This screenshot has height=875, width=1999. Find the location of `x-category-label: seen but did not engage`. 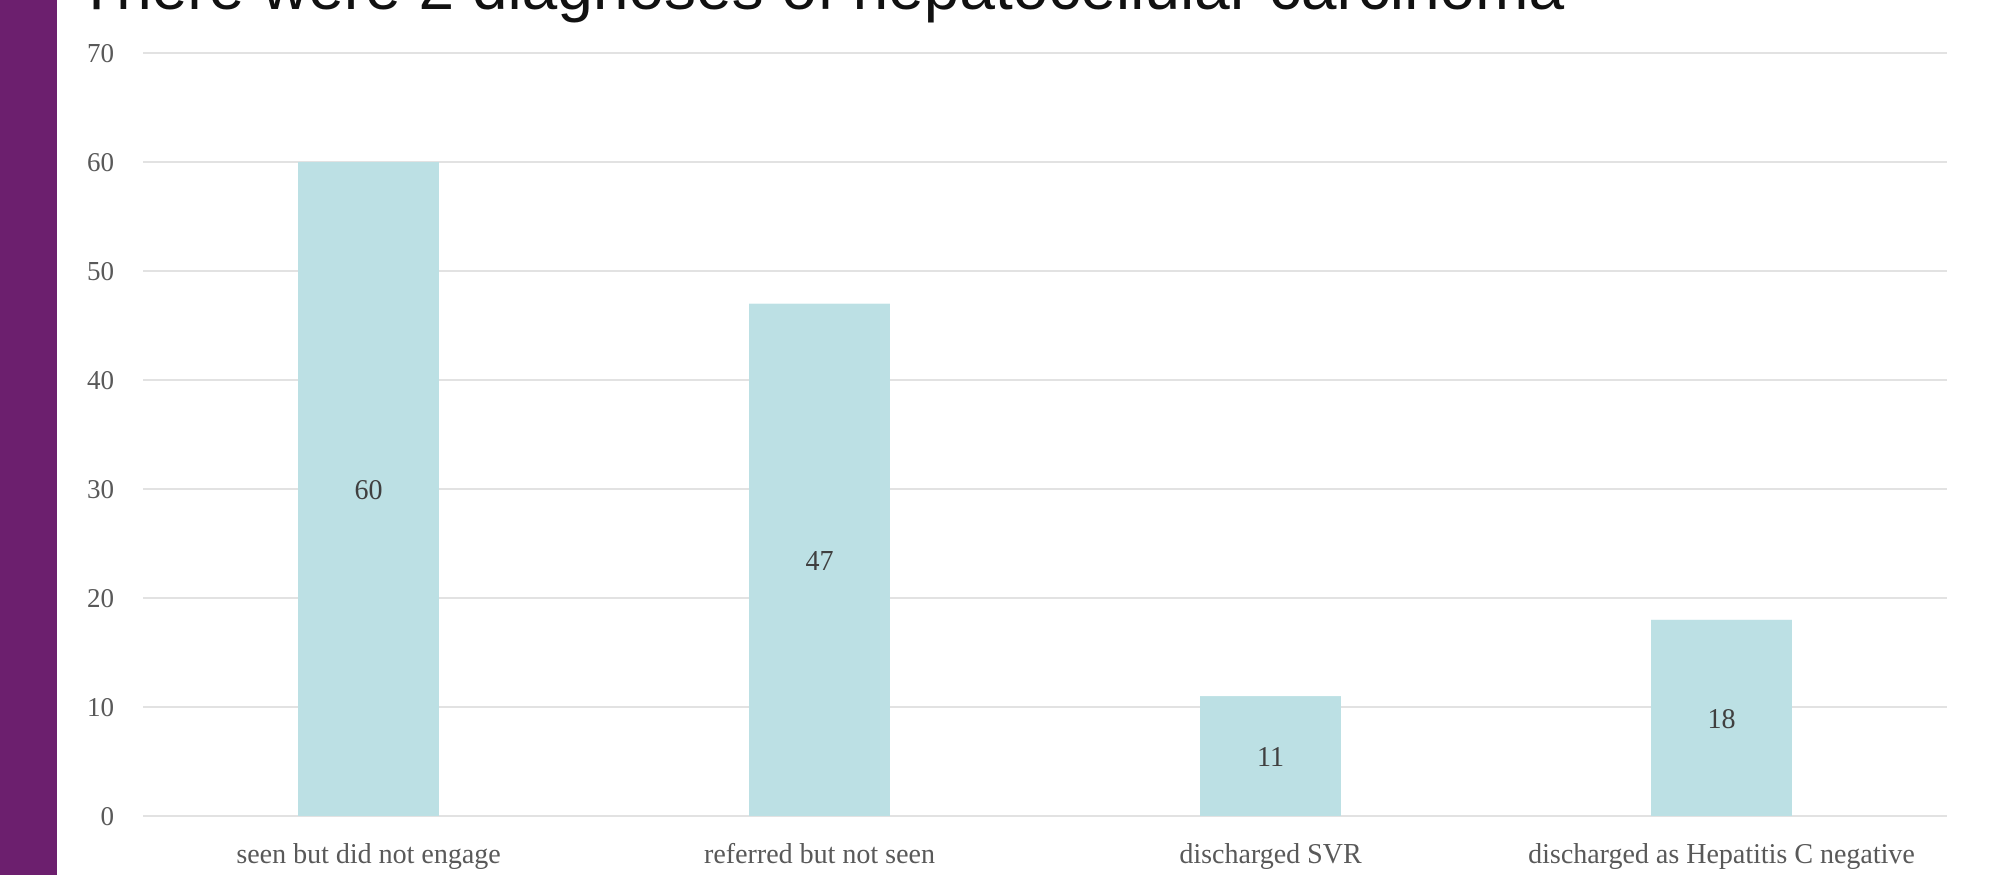

x-category-label: seen but did not engage is located at coordinates (368, 854).